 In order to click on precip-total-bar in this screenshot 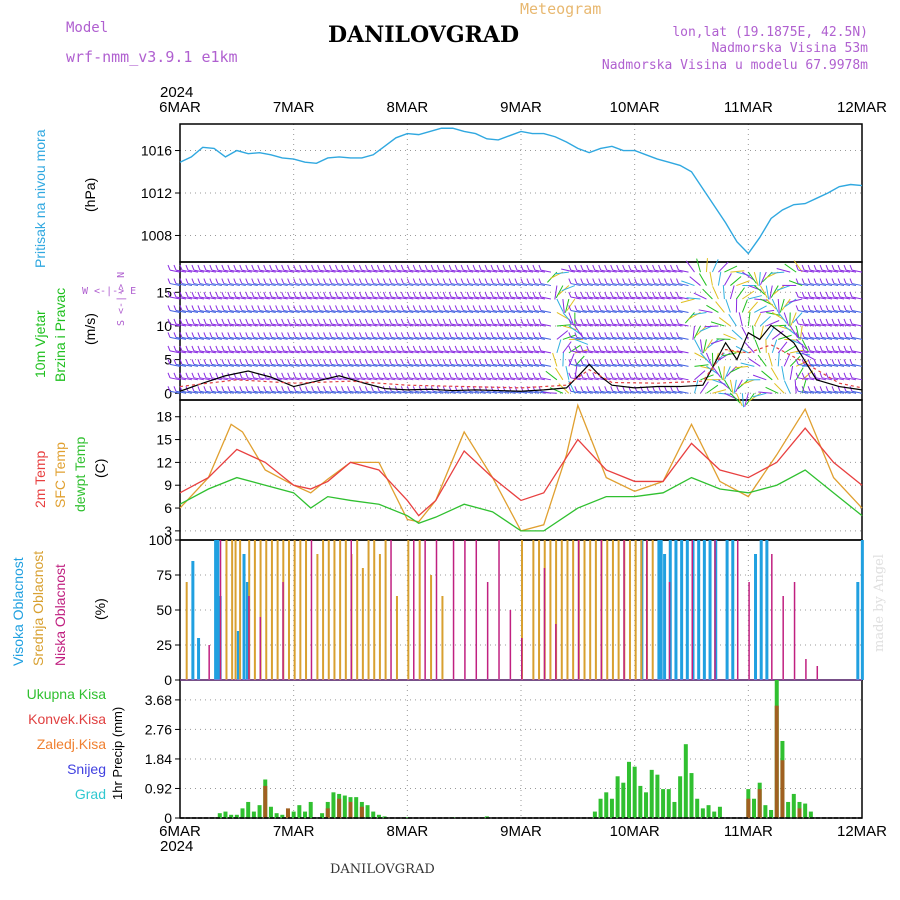, I will do `click(754, 808)`.